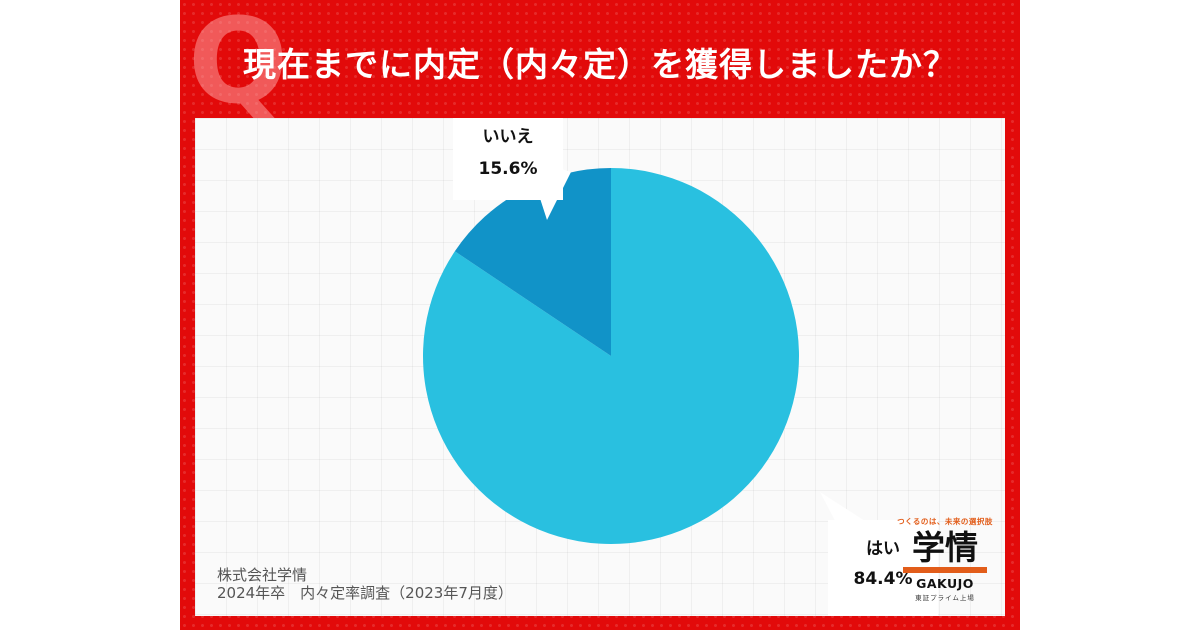 This screenshot has height=630, width=1200. I want to click on source-credit: 株式会社学情 2024年卒 内々定率調査（2023年7月度）, so click(365, 584).